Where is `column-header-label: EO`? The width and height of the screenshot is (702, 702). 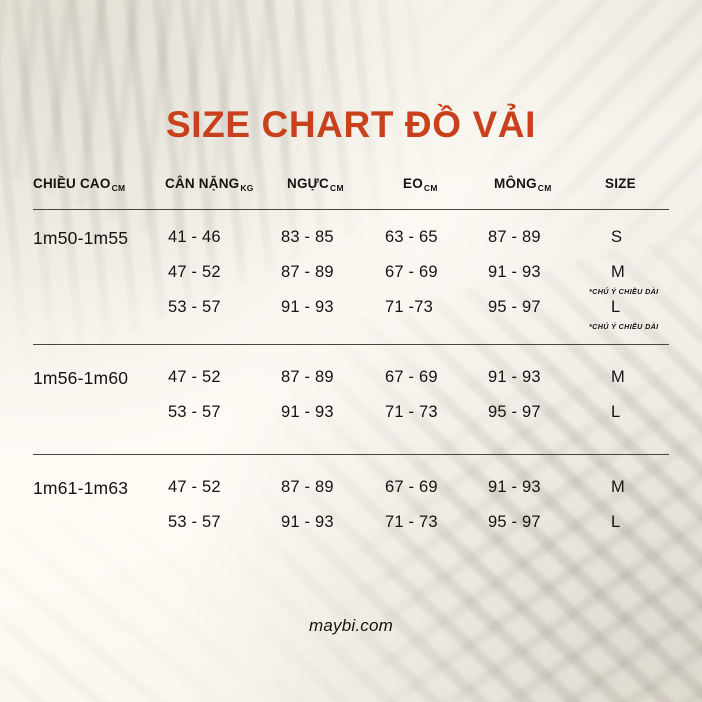 column-header-label: EO is located at coordinates (413, 183).